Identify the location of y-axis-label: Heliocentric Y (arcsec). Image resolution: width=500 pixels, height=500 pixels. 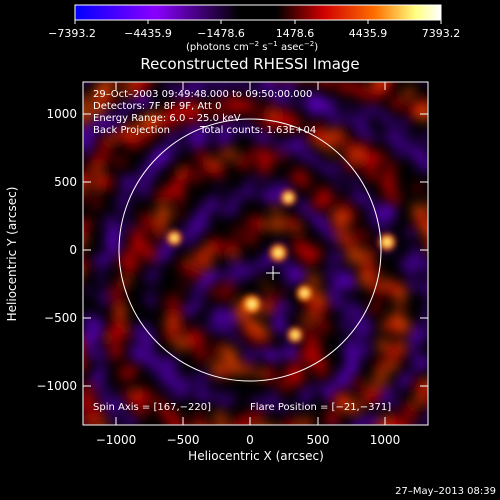
(12, 254).